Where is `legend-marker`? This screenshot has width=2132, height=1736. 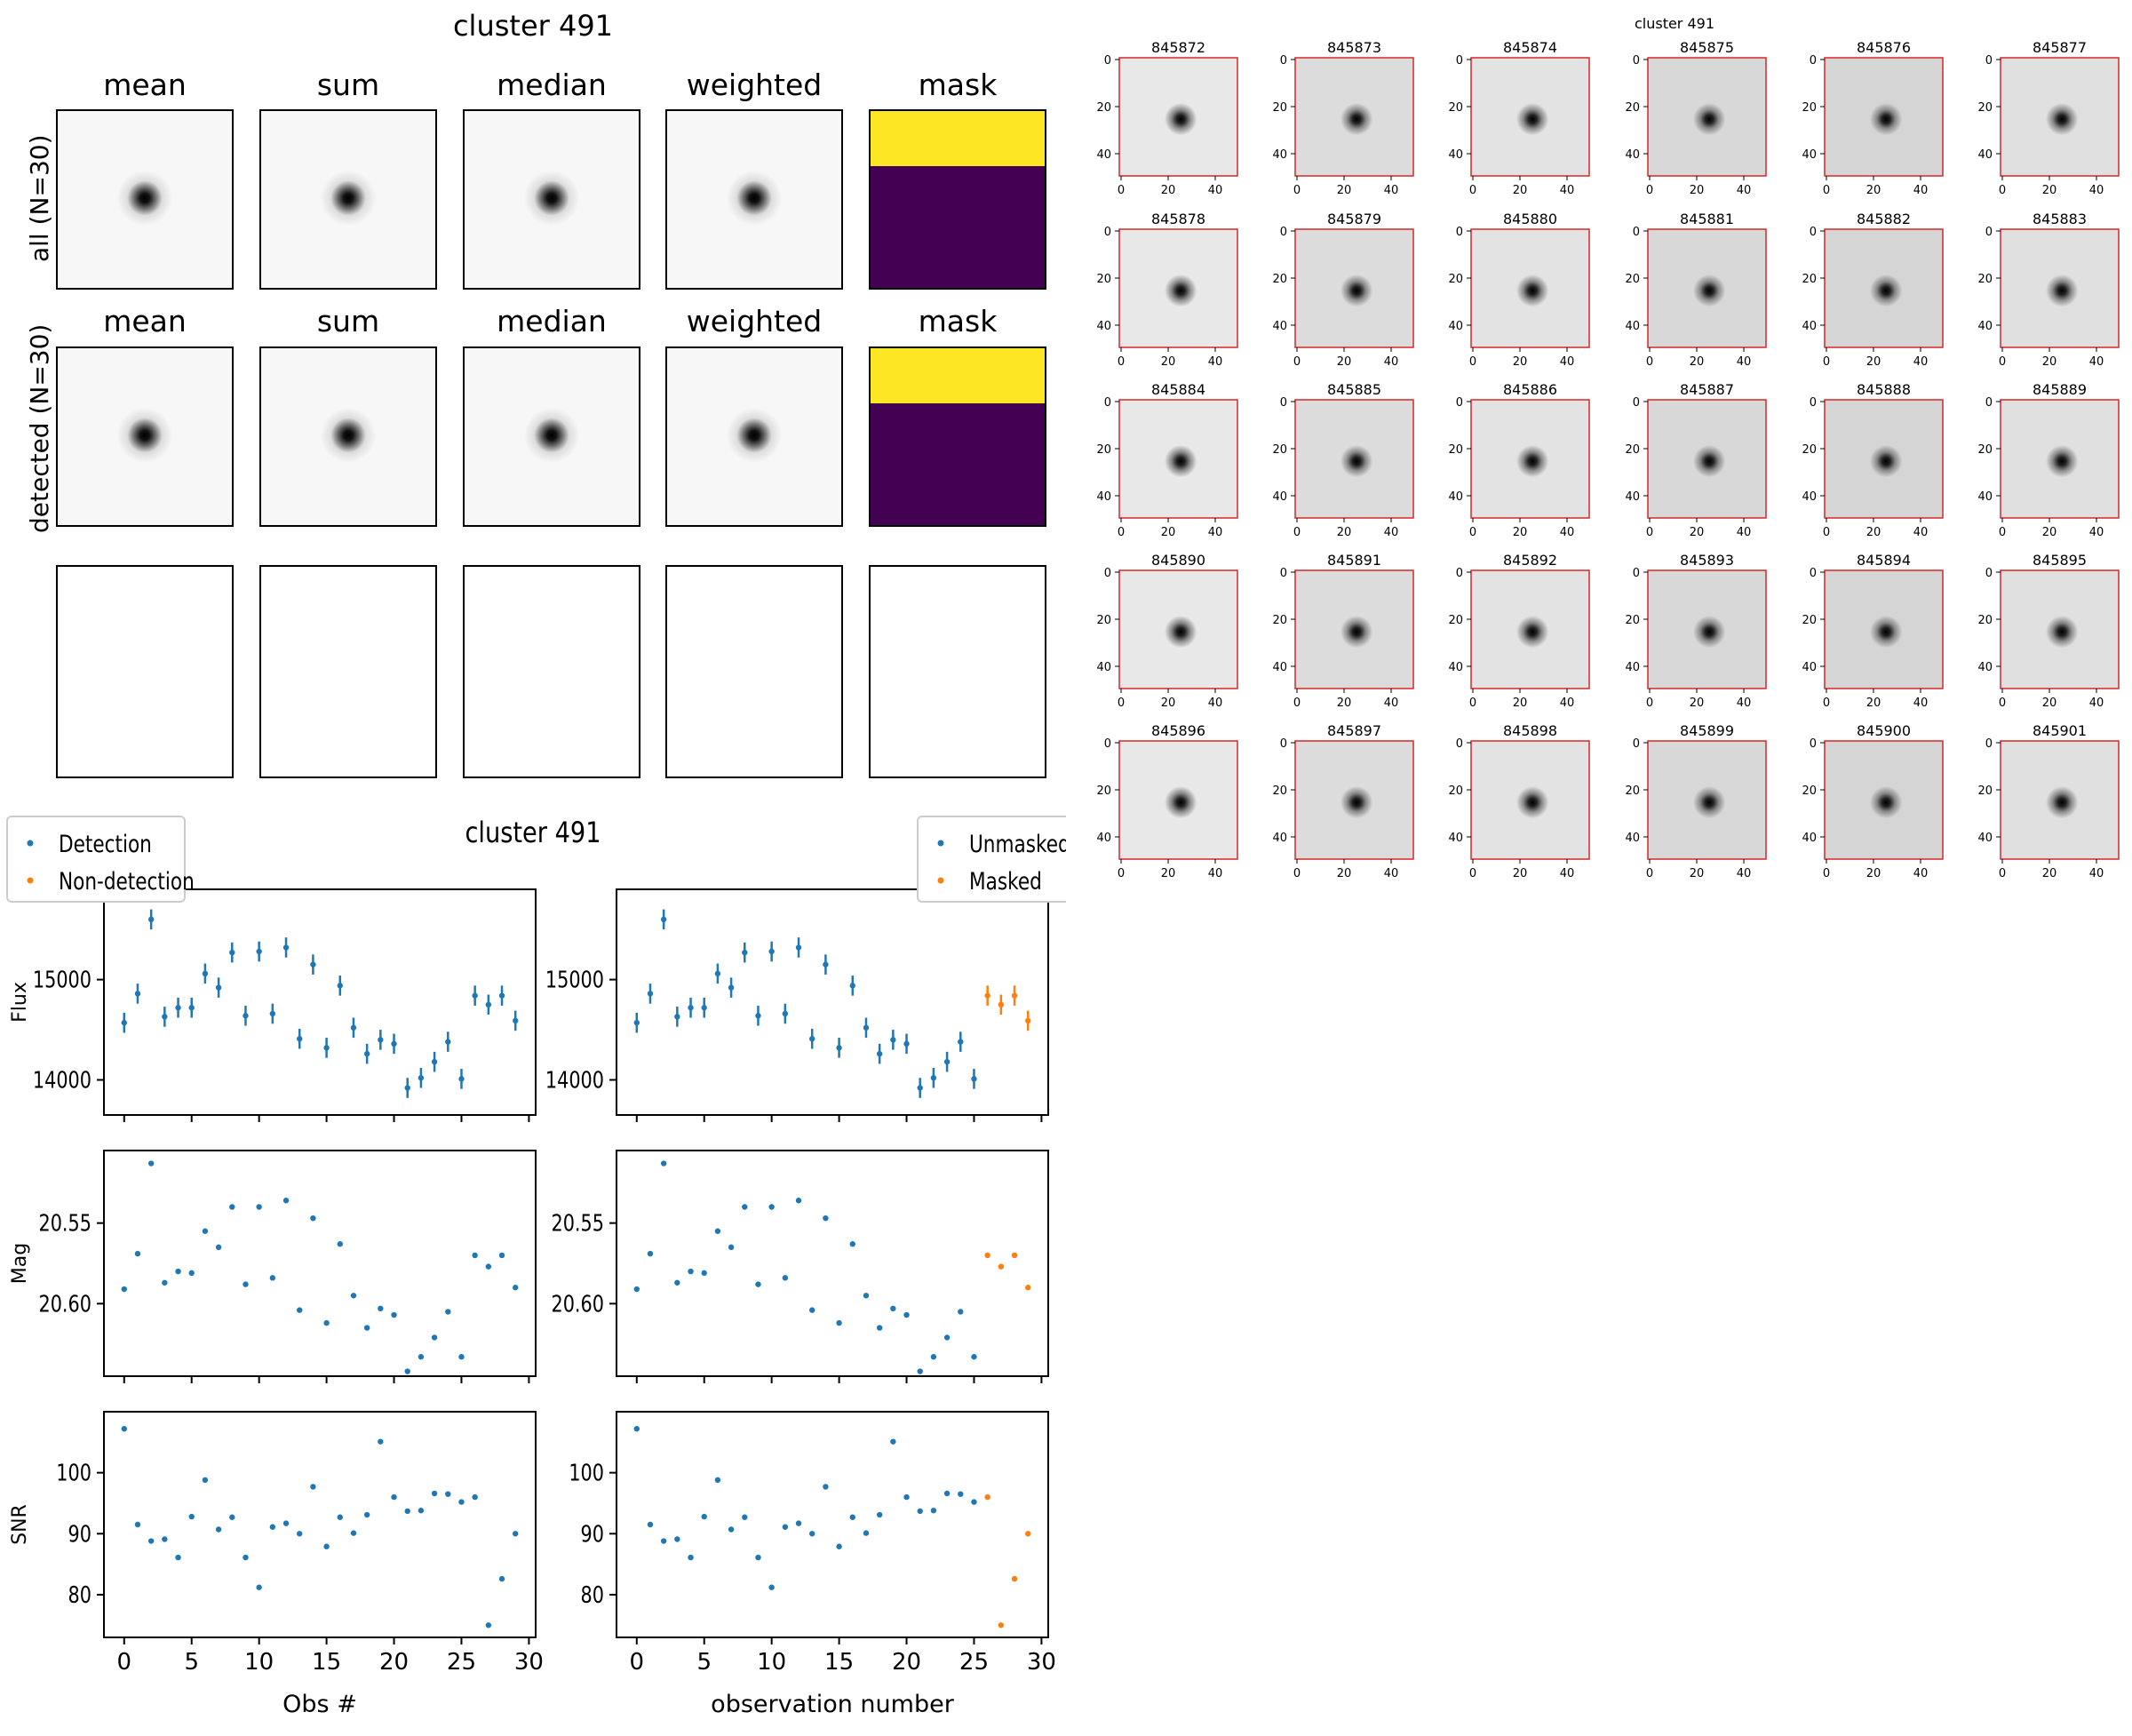
legend-marker is located at coordinates (940, 843).